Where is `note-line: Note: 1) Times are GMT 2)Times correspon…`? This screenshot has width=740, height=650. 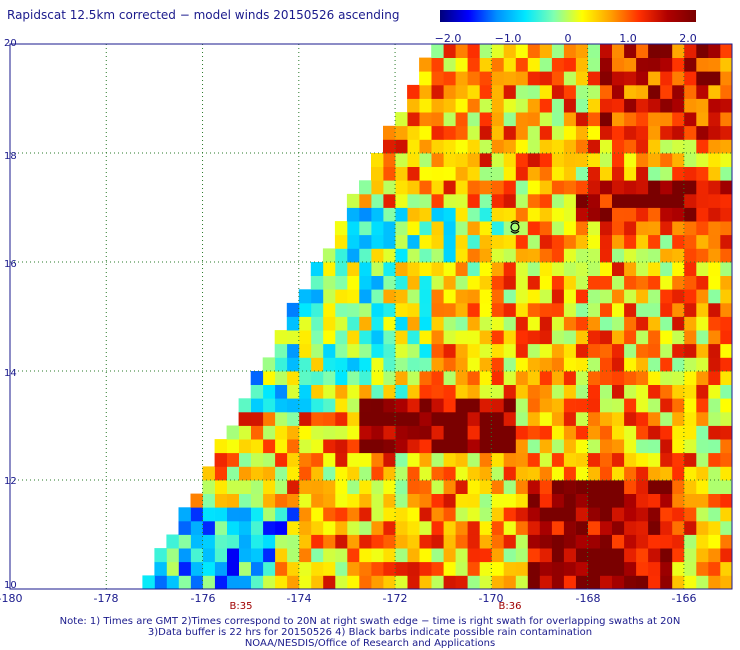 note-line: Note: 1) Times are GMT 2)Times correspon… is located at coordinates (370, 621).